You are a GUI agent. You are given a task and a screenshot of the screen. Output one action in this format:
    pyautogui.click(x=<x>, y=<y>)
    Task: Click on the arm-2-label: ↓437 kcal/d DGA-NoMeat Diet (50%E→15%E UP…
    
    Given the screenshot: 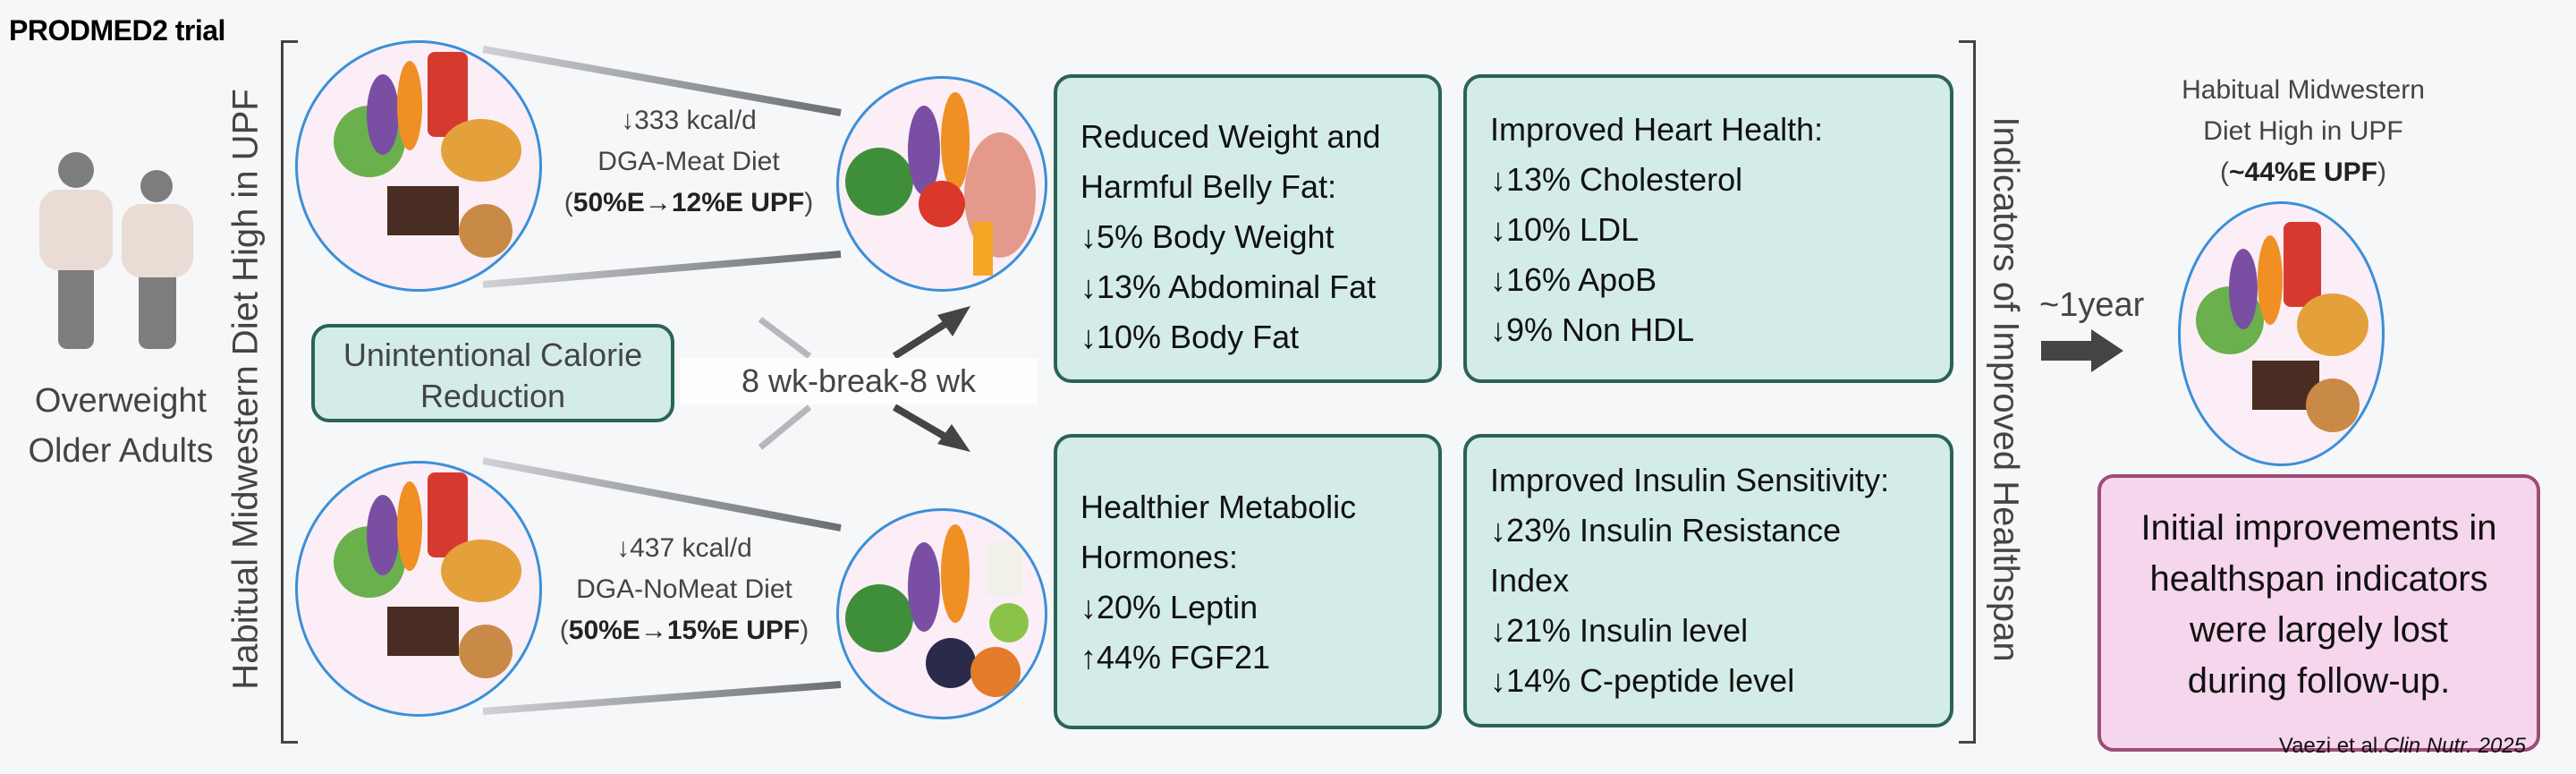 What is the action you would take?
    pyautogui.click(x=684, y=589)
    